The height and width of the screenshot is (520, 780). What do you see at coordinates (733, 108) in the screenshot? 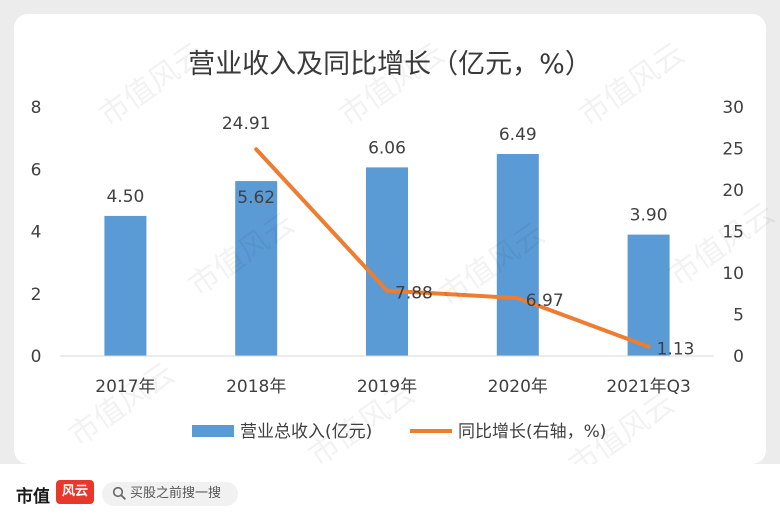
I see `y-right-tick-6: 30` at bounding box center [733, 108].